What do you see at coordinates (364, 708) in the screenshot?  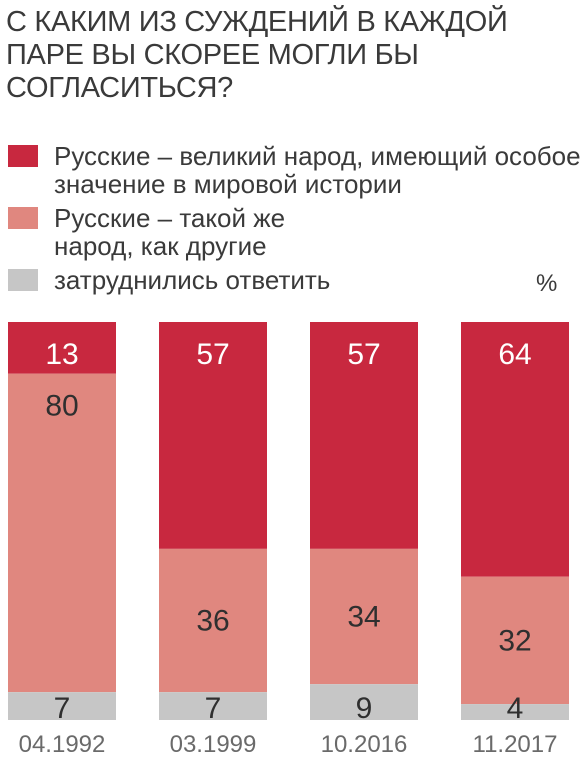 I see `data-label-undecided-10.2016: 9` at bounding box center [364, 708].